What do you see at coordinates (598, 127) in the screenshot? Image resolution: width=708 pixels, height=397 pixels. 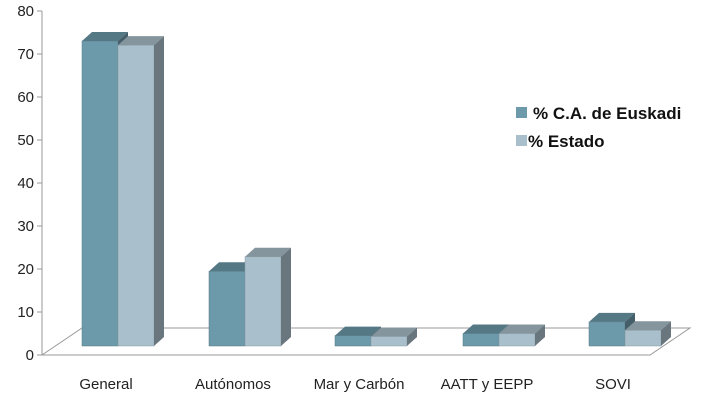 I see `legend: % C.A. de Euskadi % Estado` at bounding box center [598, 127].